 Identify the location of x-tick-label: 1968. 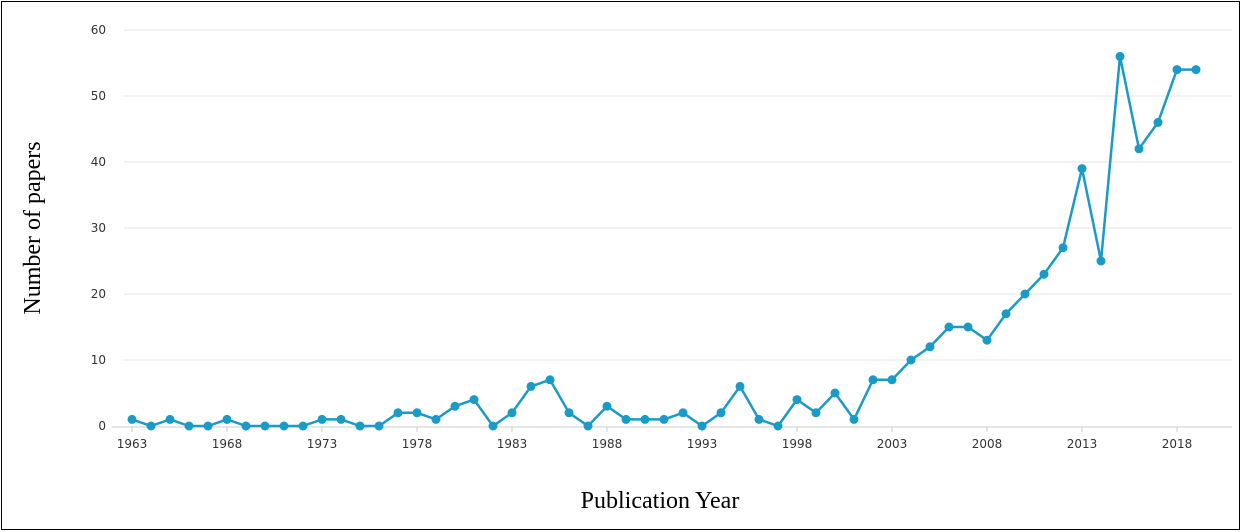
(227, 444).